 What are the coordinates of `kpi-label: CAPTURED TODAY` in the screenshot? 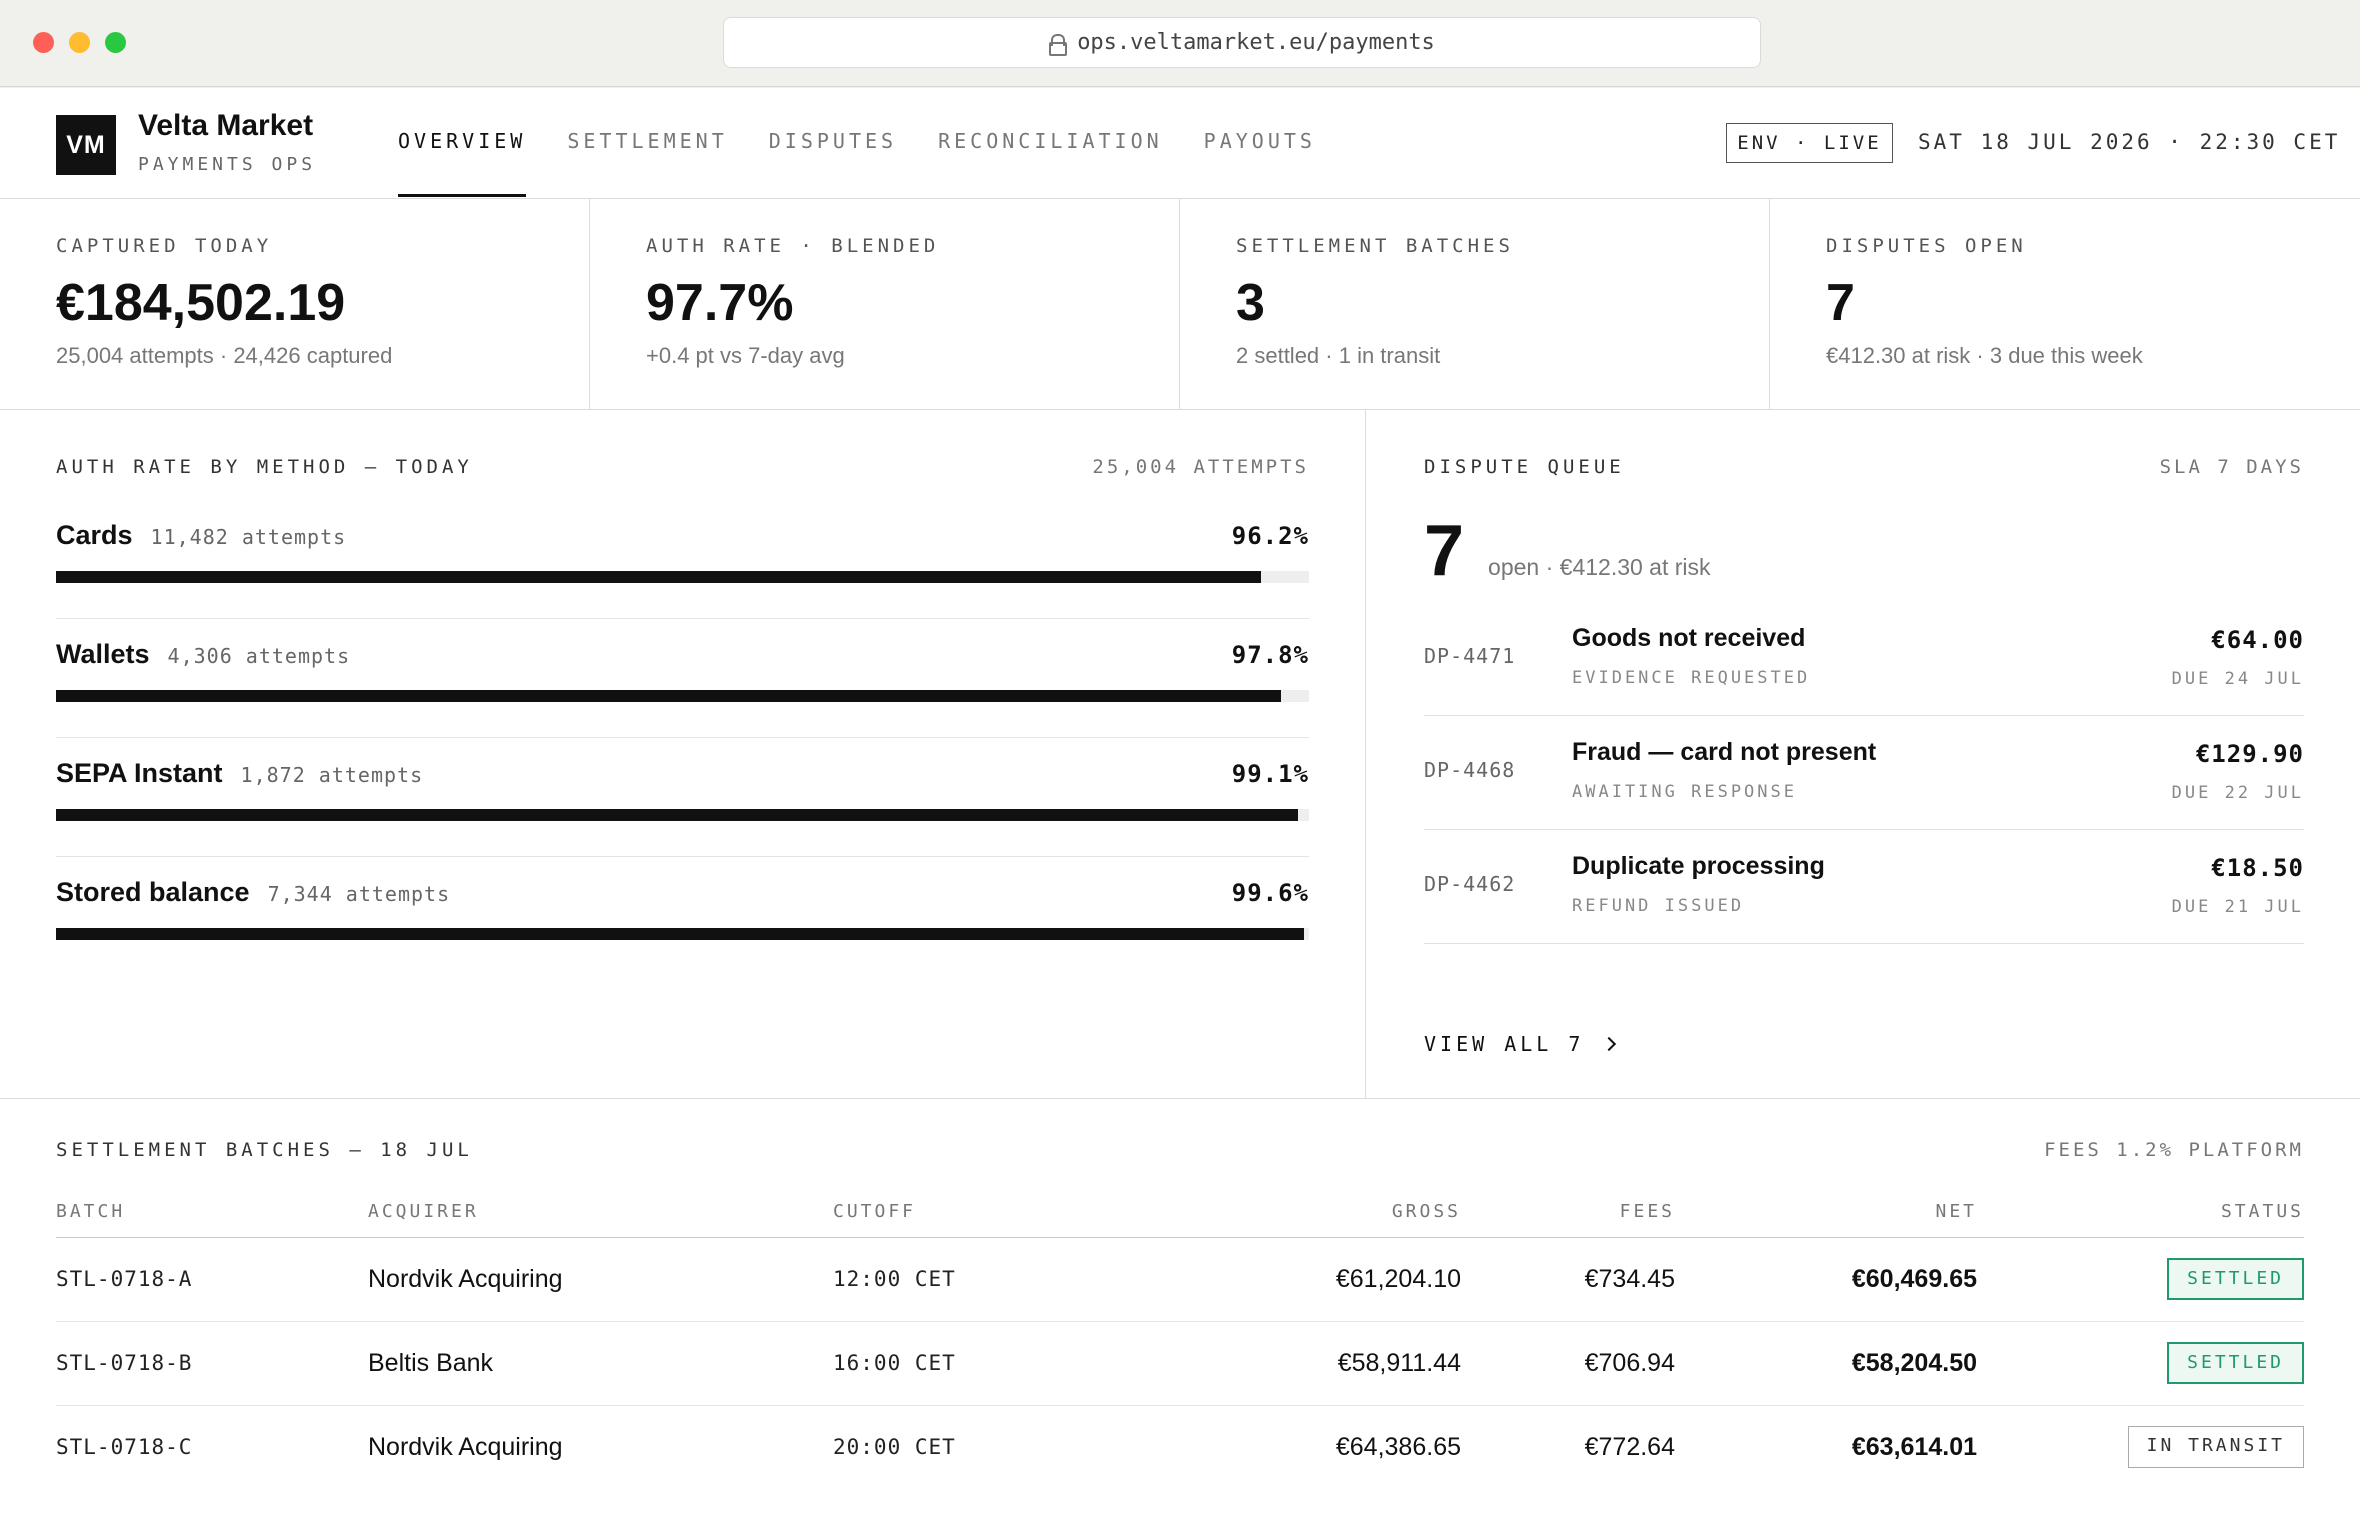 It's located at (164, 246).